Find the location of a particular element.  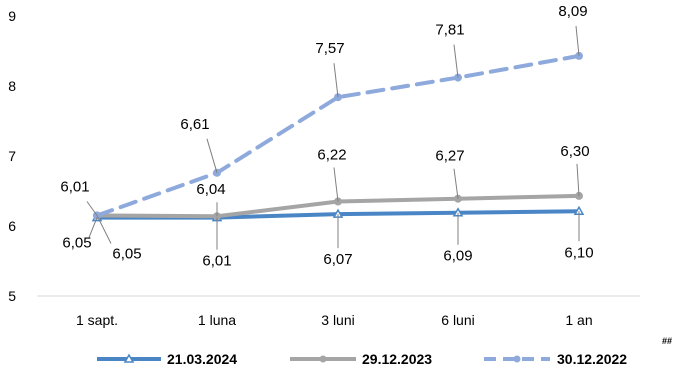

data-label: 6,30 is located at coordinates (574, 151).